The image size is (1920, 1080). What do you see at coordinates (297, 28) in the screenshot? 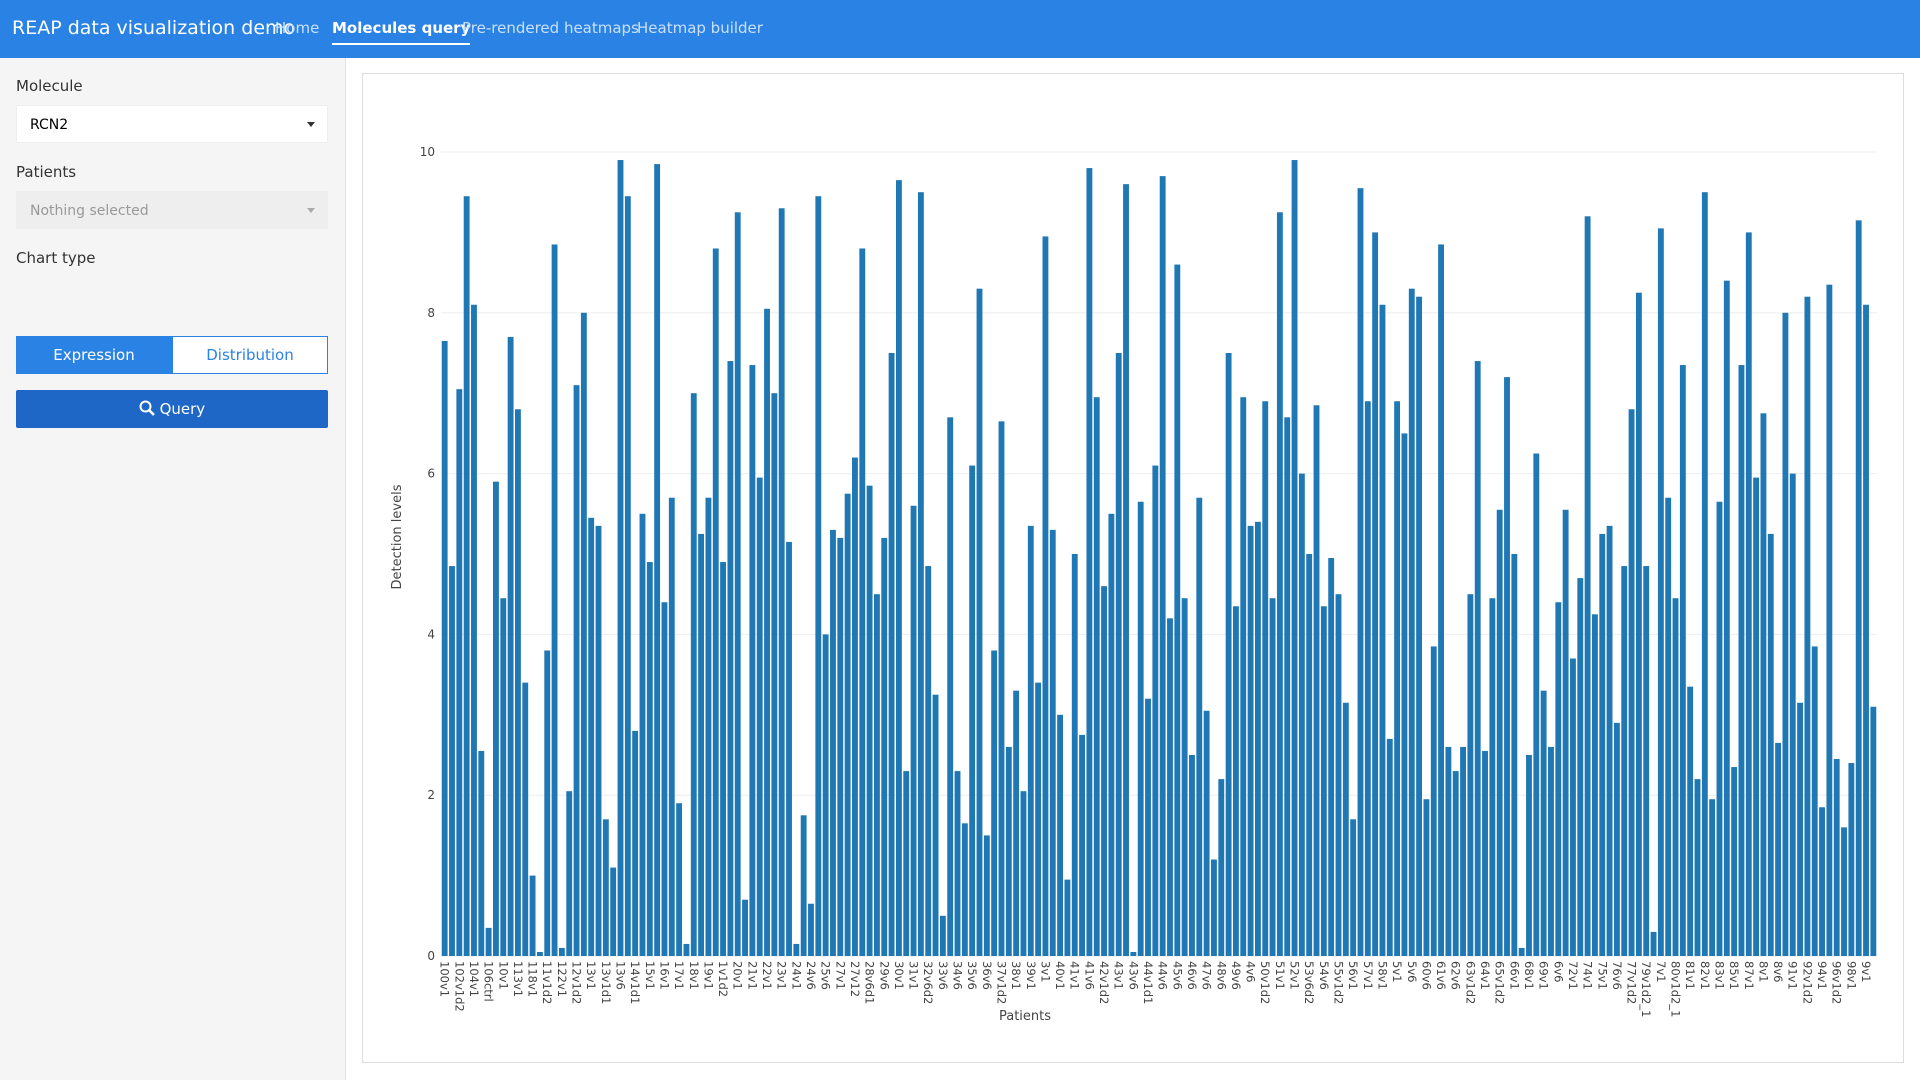
I see `nav-home: Home` at bounding box center [297, 28].